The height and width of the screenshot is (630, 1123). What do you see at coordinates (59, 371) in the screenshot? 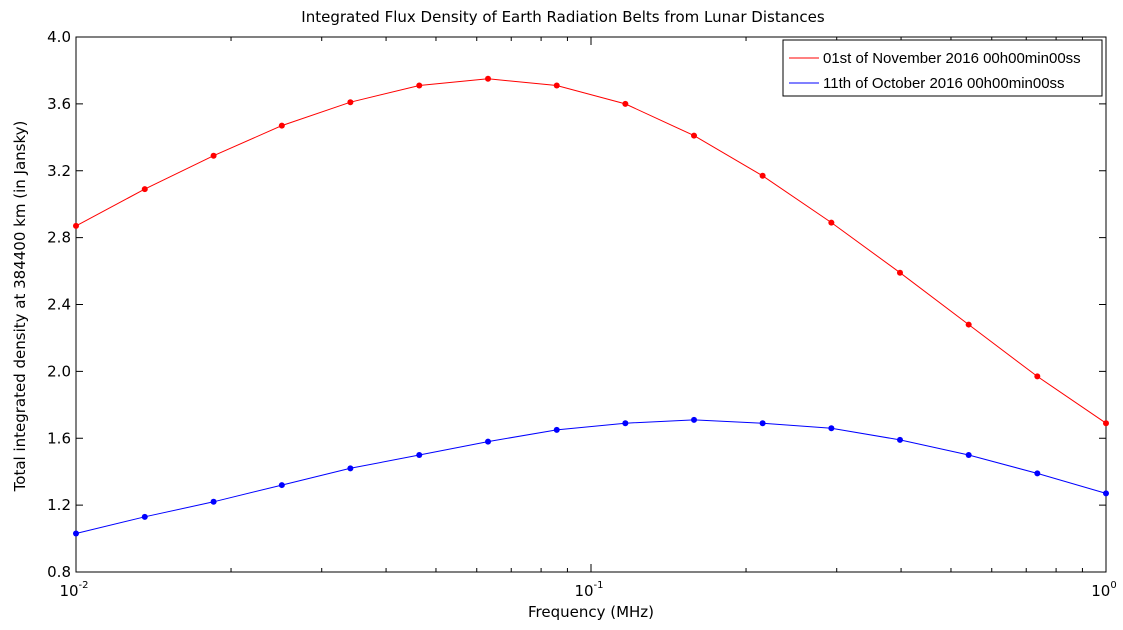
I see `y-tick-label: 2.0` at bounding box center [59, 371].